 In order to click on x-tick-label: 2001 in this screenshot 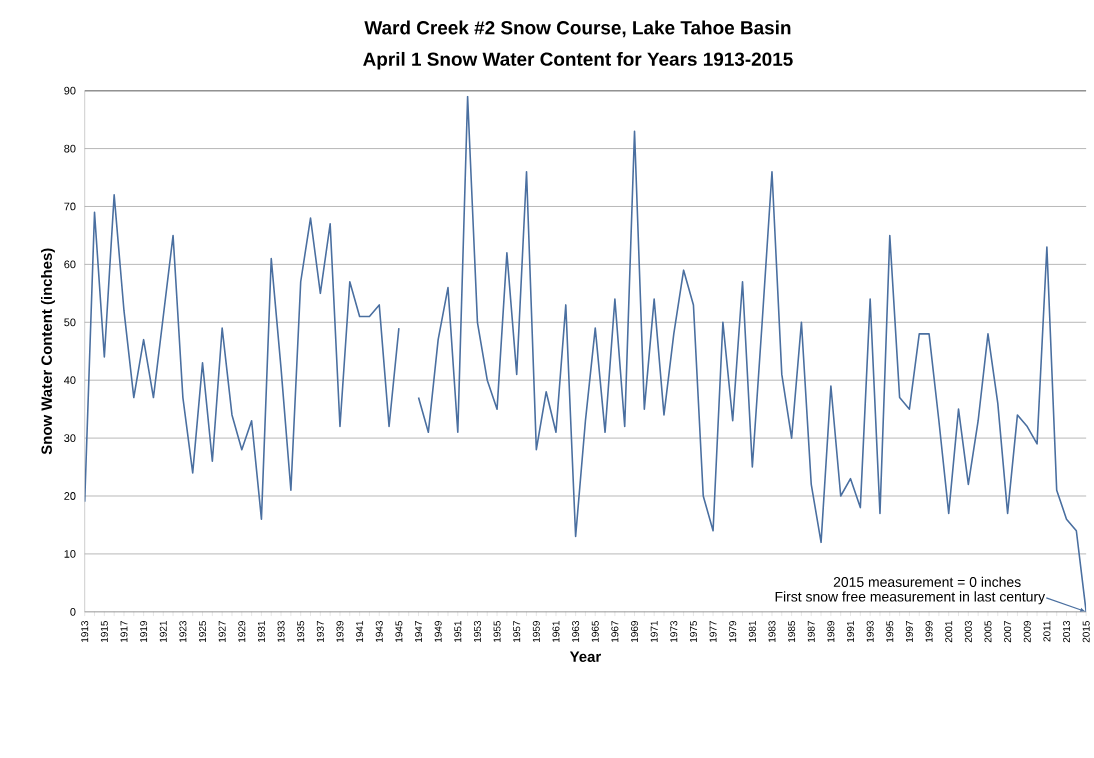, I will do `click(949, 631)`.